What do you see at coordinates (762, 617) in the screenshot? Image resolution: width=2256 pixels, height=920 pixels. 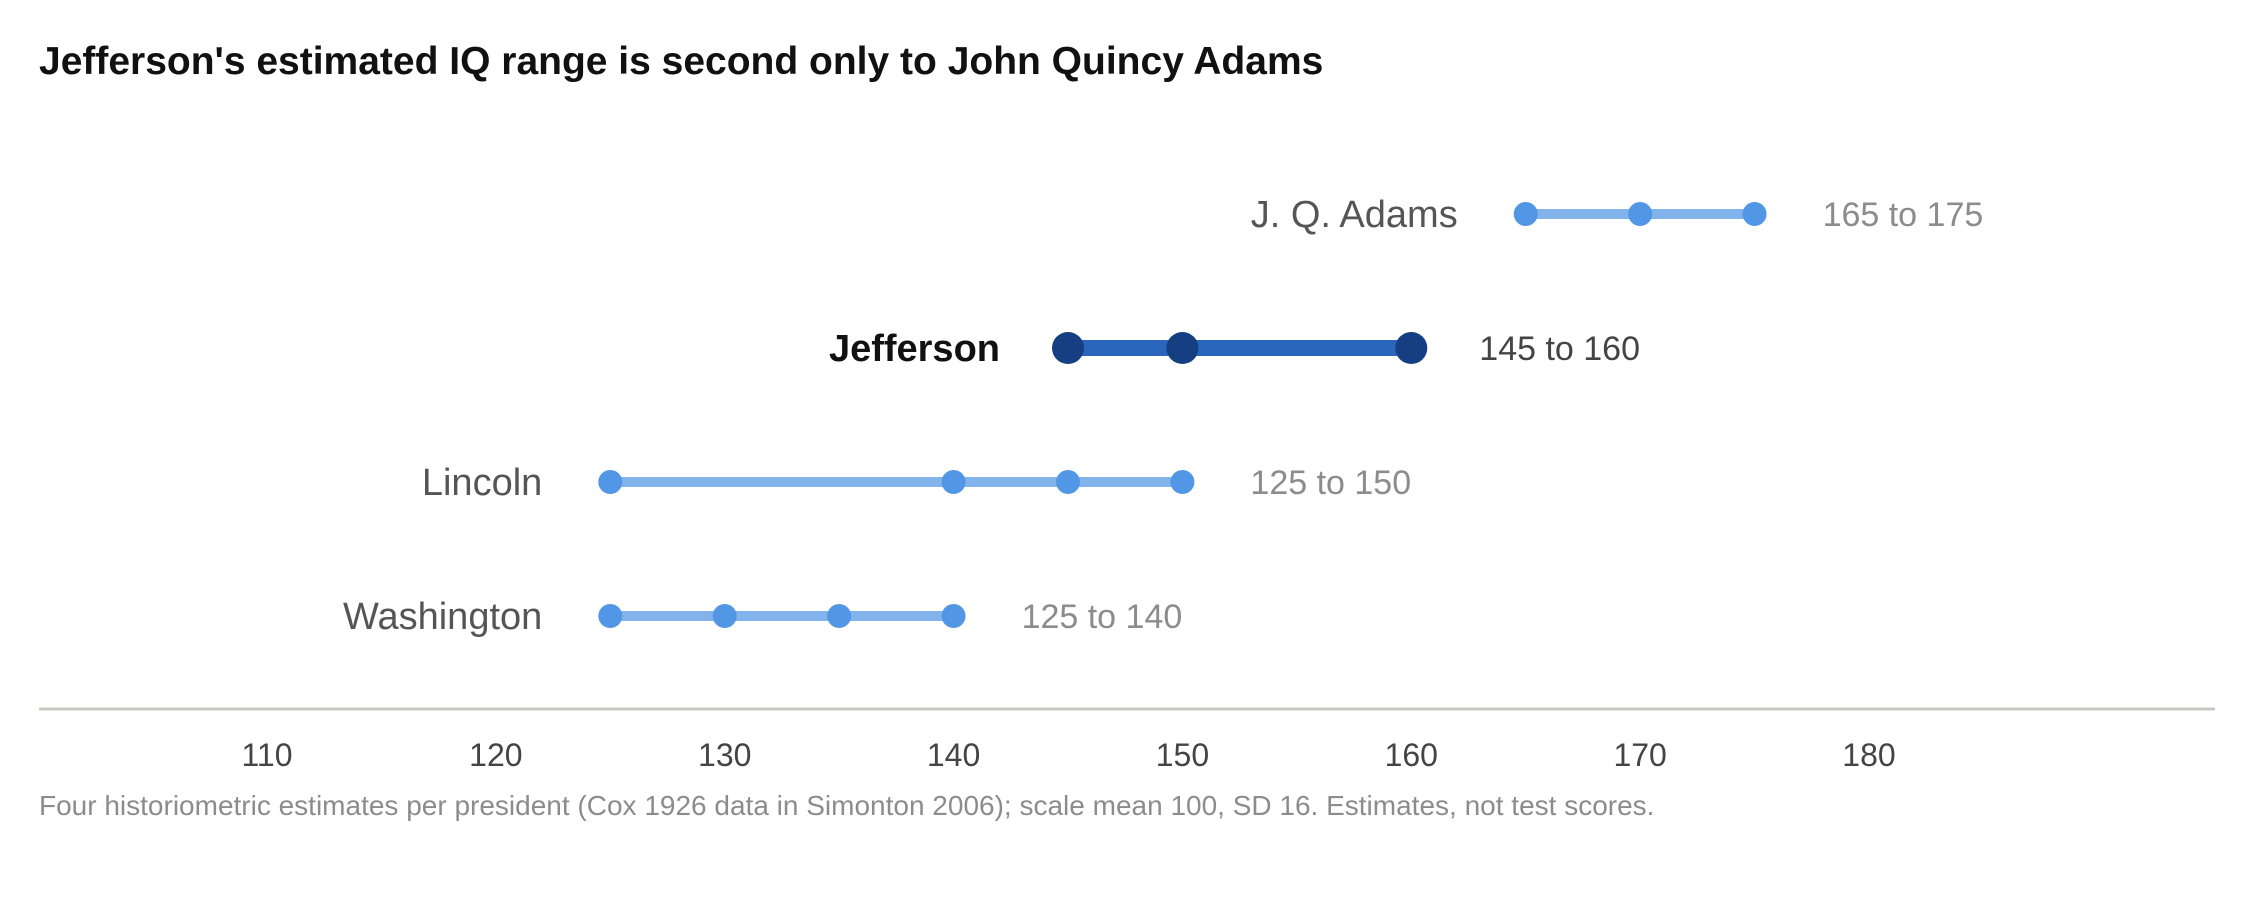 I see `row-washington: Washington 125 to 140` at bounding box center [762, 617].